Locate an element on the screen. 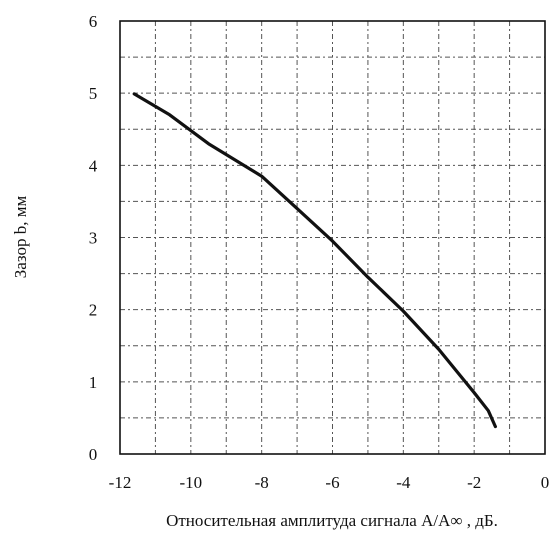 The width and height of the screenshot is (554, 537). x-tick-label: 0 is located at coordinates (545, 482).